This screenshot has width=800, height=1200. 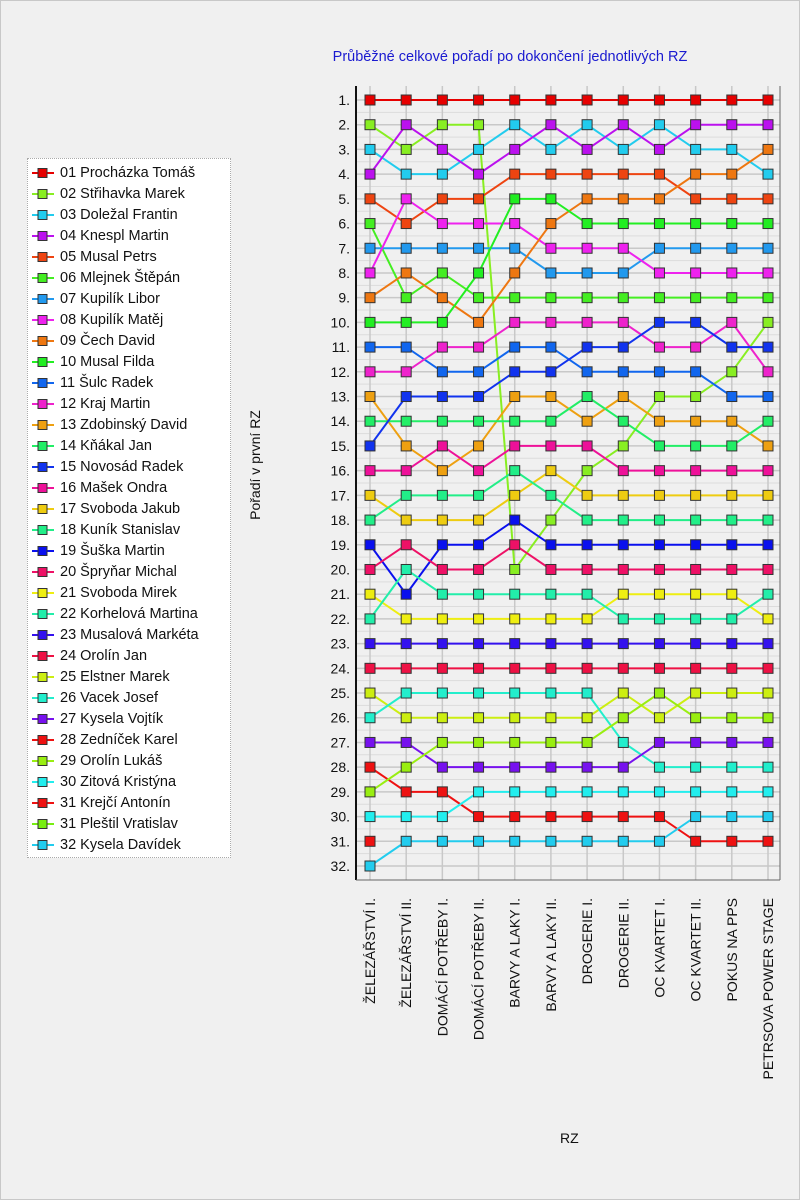 I want to click on series-31-krejčí-antonín, so click(x=370, y=841).